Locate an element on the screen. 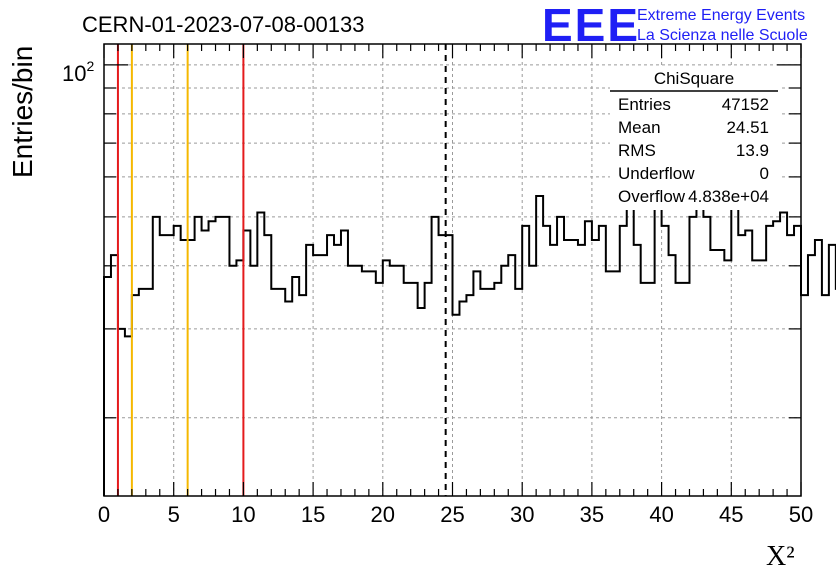 The height and width of the screenshot is (572, 836). y-tick-label-100: 102 is located at coordinates (78, 72).